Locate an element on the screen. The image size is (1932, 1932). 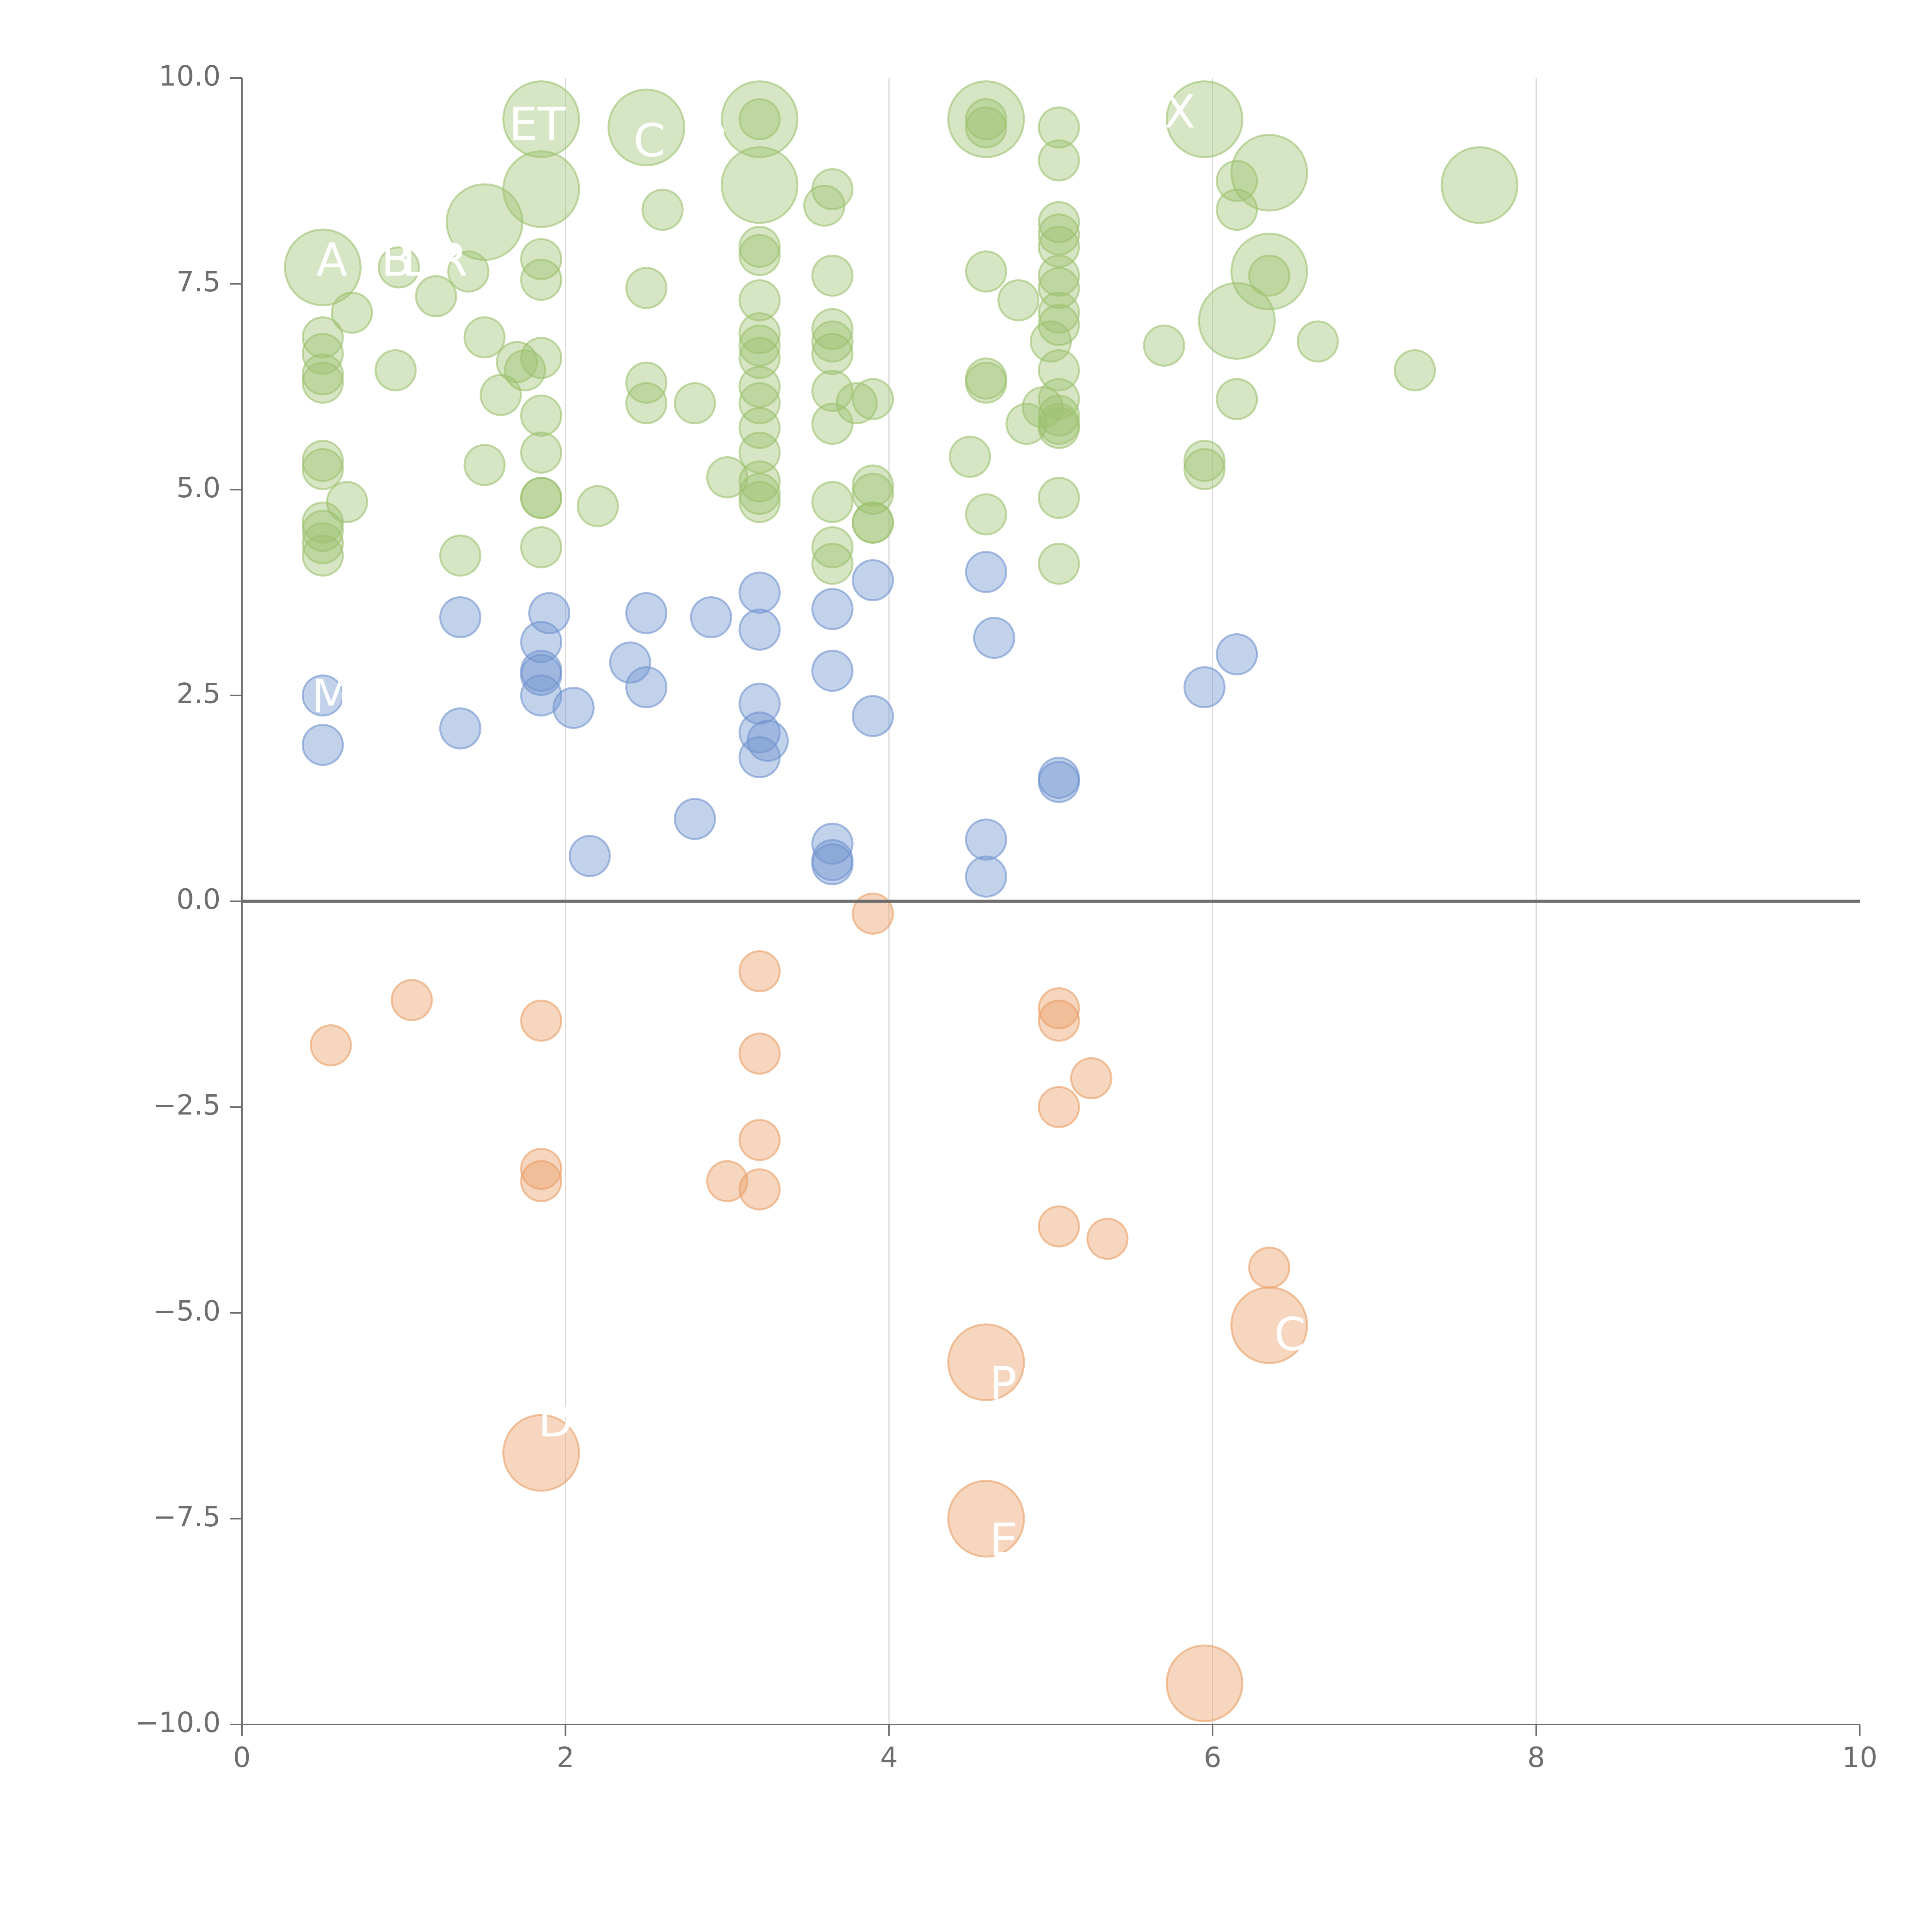
y-tick-label-2: 5.0 is located at coordinates (198, 488).